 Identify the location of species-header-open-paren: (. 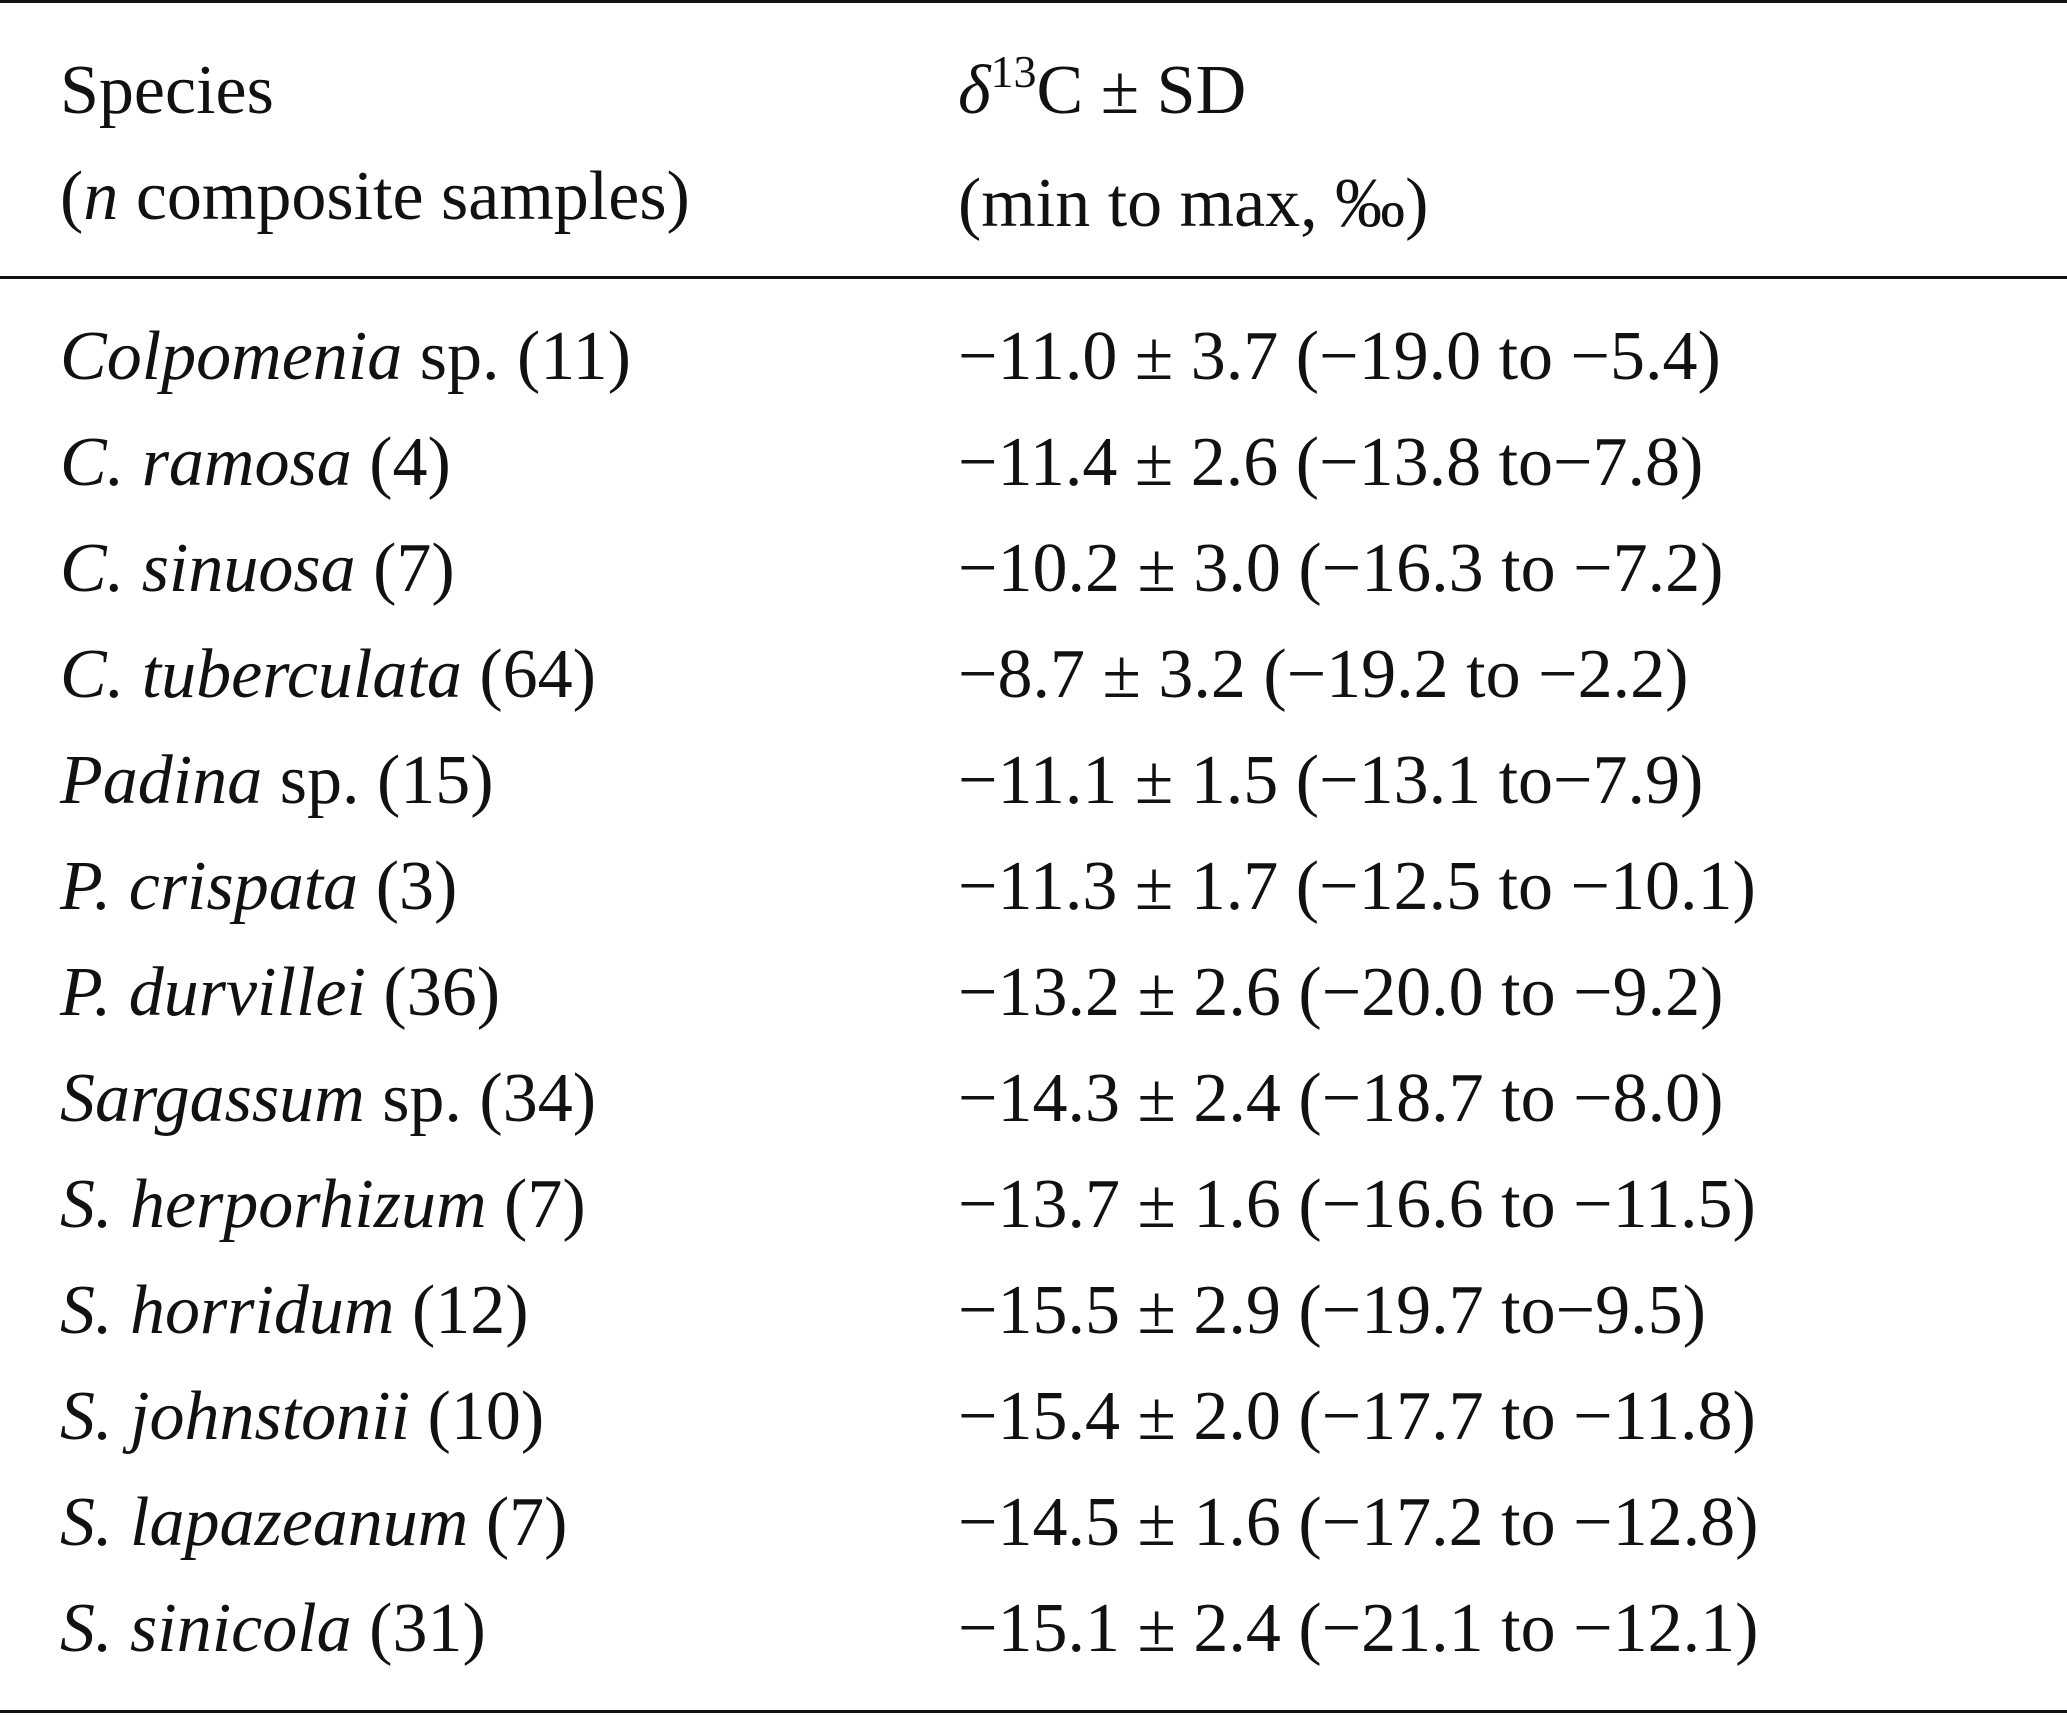
(72, 196).